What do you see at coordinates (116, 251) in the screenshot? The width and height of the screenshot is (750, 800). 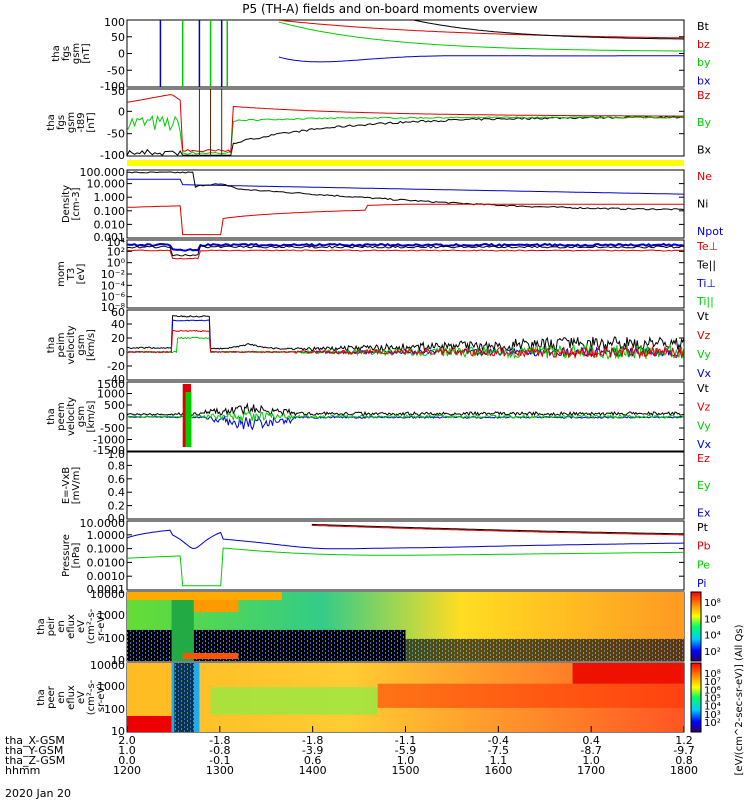 I see `y-tick-label: 10²` at bounding box center [116, 251].